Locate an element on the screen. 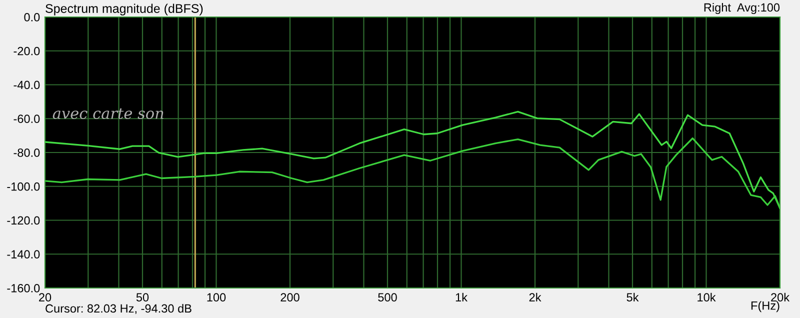 The width and height of the screenshot is (800, 318). text: Cursor: 82.03 Hz, -94.30 dB is located at coordinates (119, 309).